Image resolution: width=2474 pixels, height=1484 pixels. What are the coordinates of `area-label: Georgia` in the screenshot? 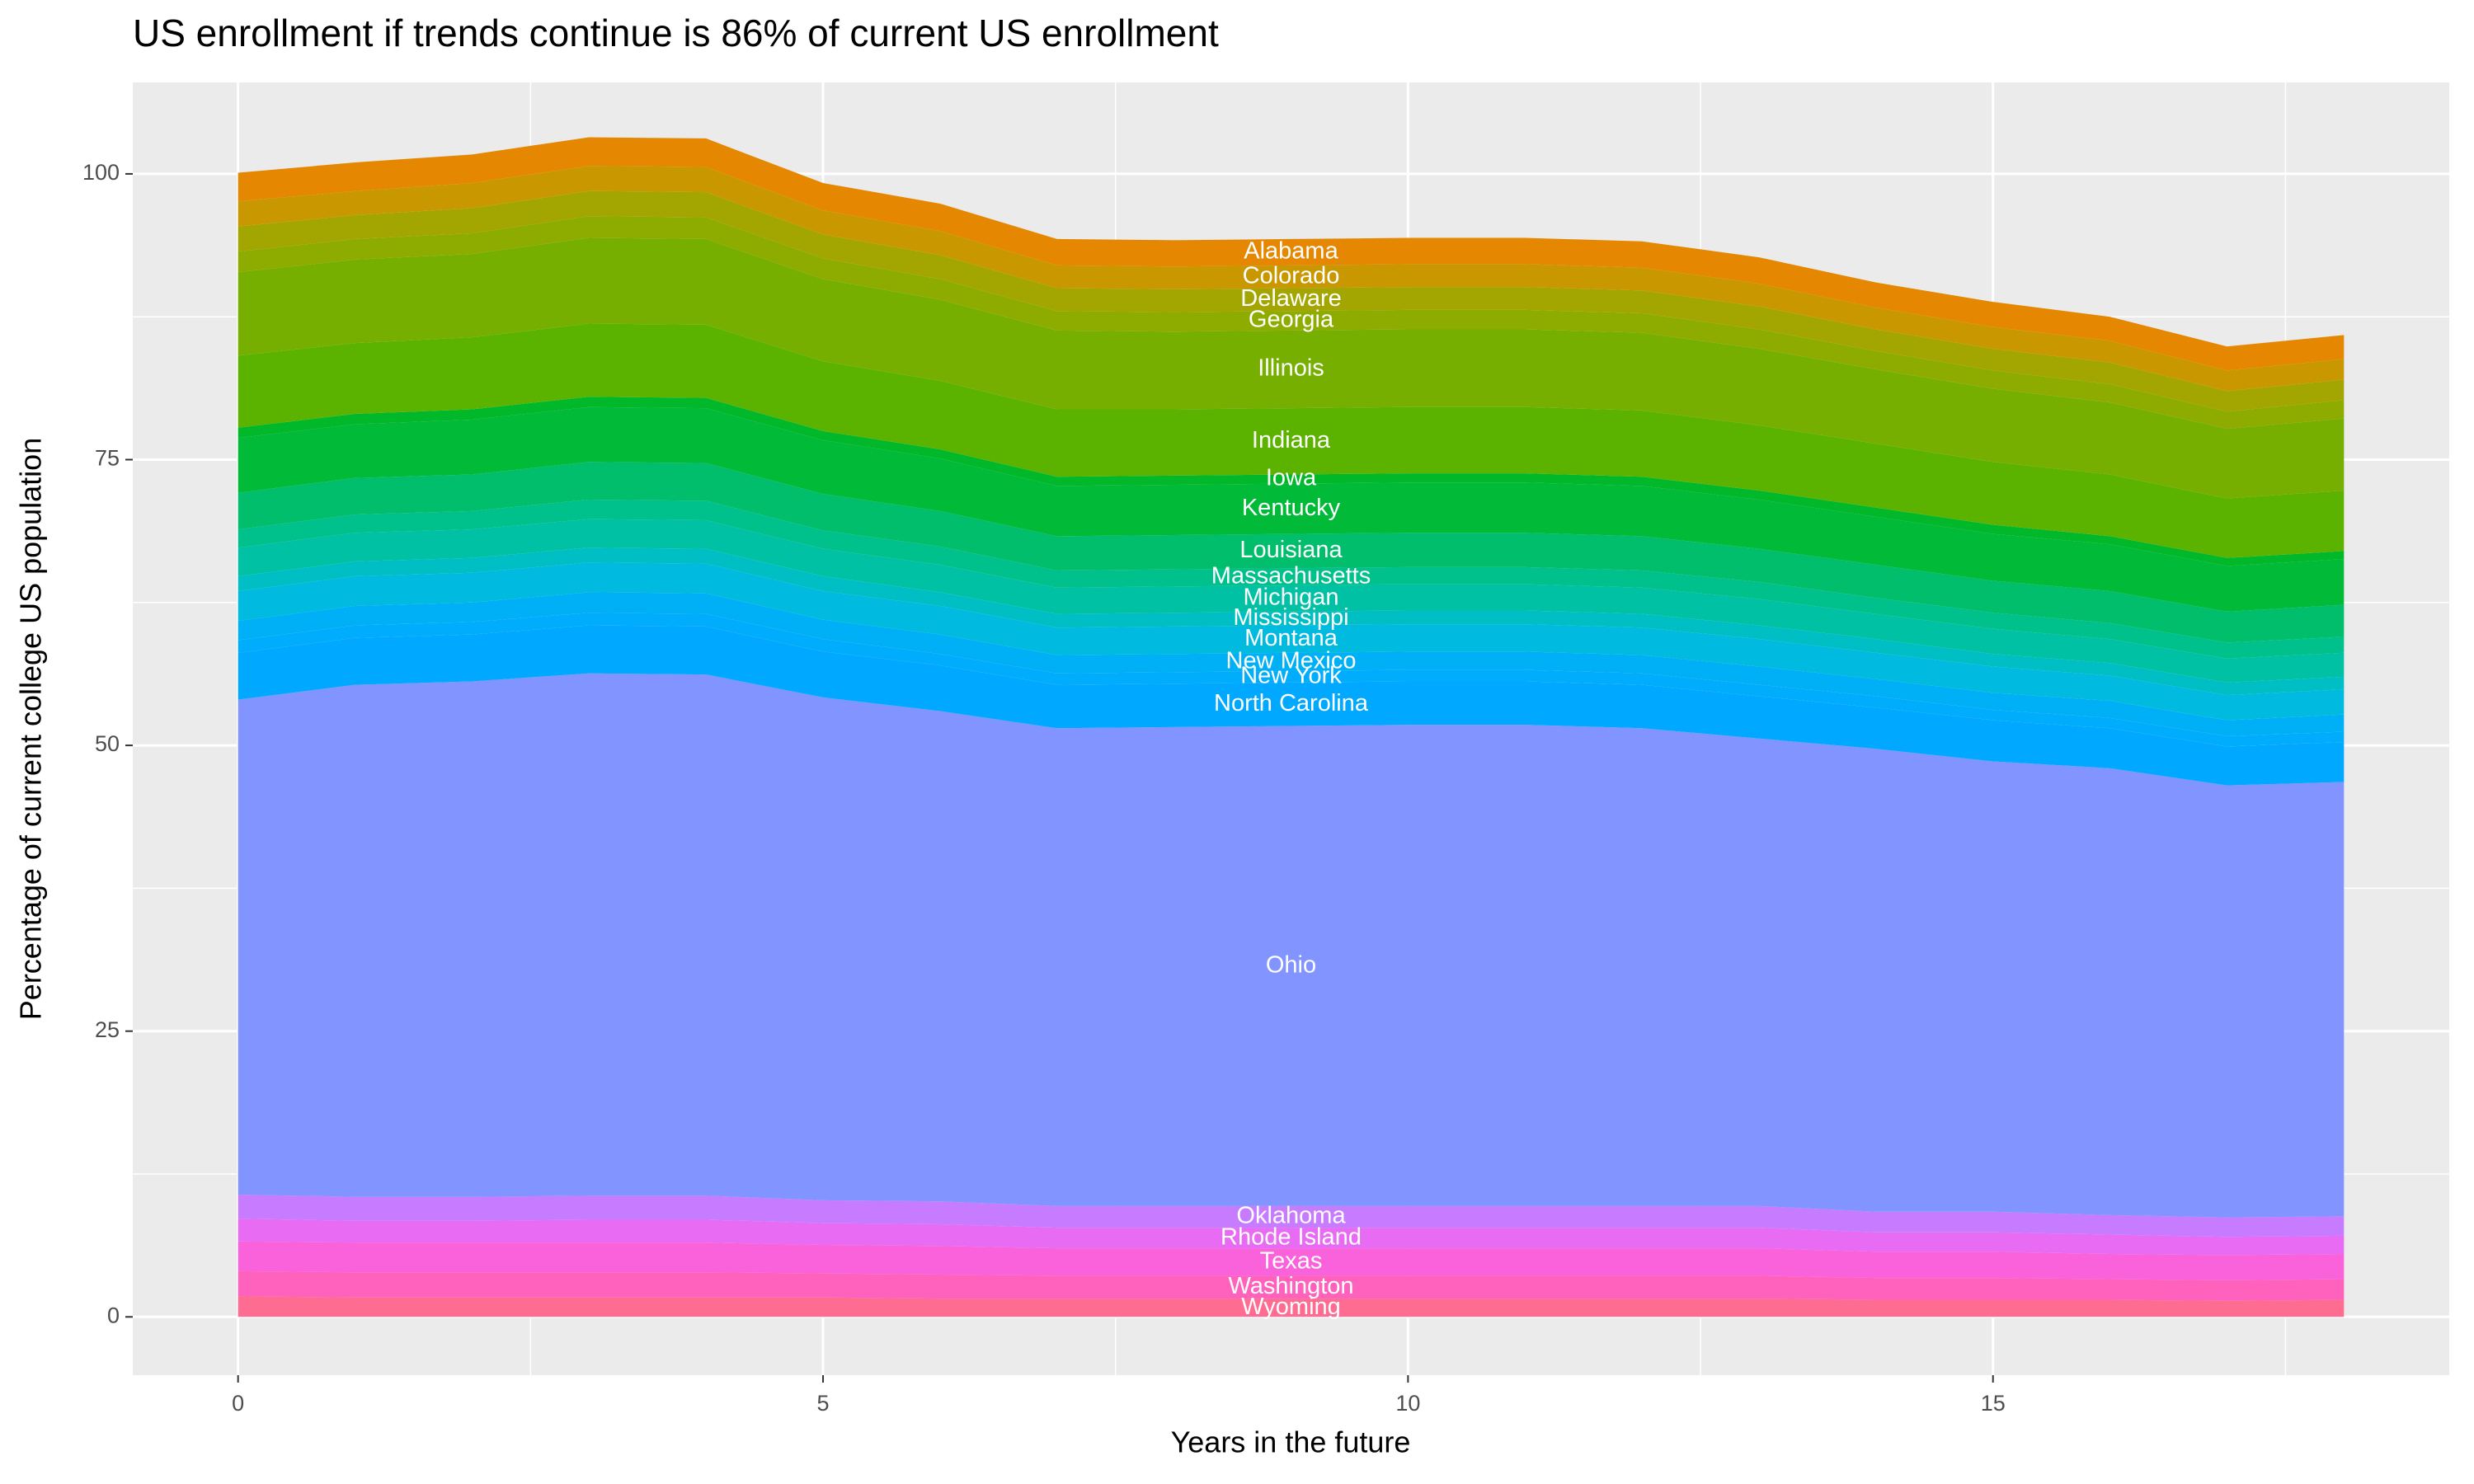 It's located at (1291, 320).